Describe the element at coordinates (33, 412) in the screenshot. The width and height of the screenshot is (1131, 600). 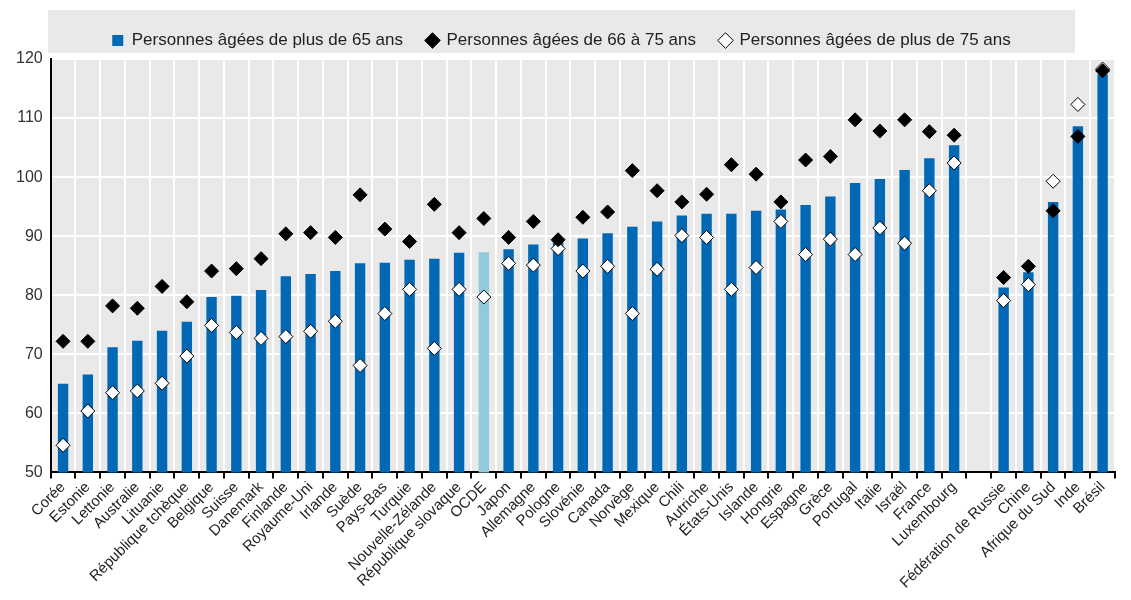
I see `y-tick-label: 60` at that location.